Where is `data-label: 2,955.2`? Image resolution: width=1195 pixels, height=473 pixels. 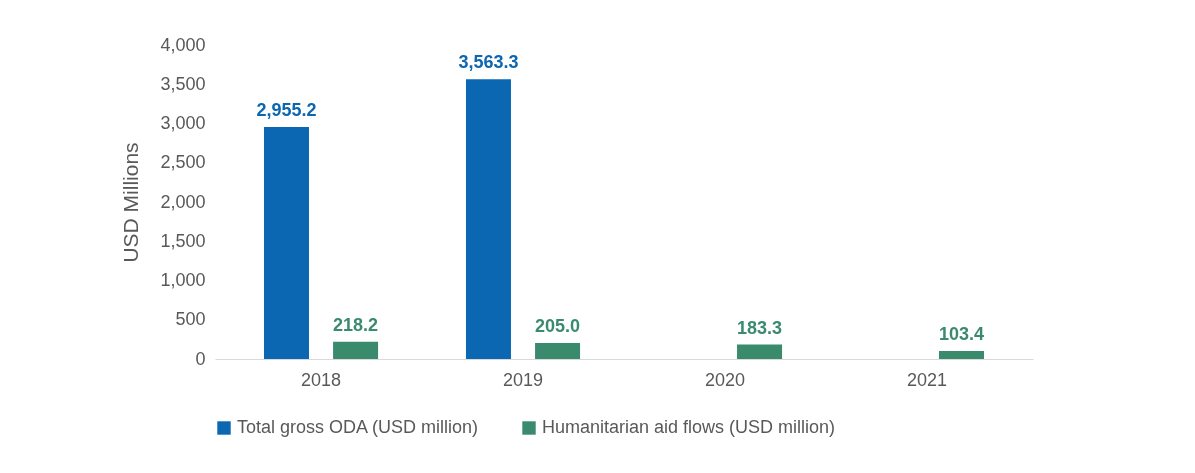 data-label: 2,955.2 is located at coordinates (286, 110).